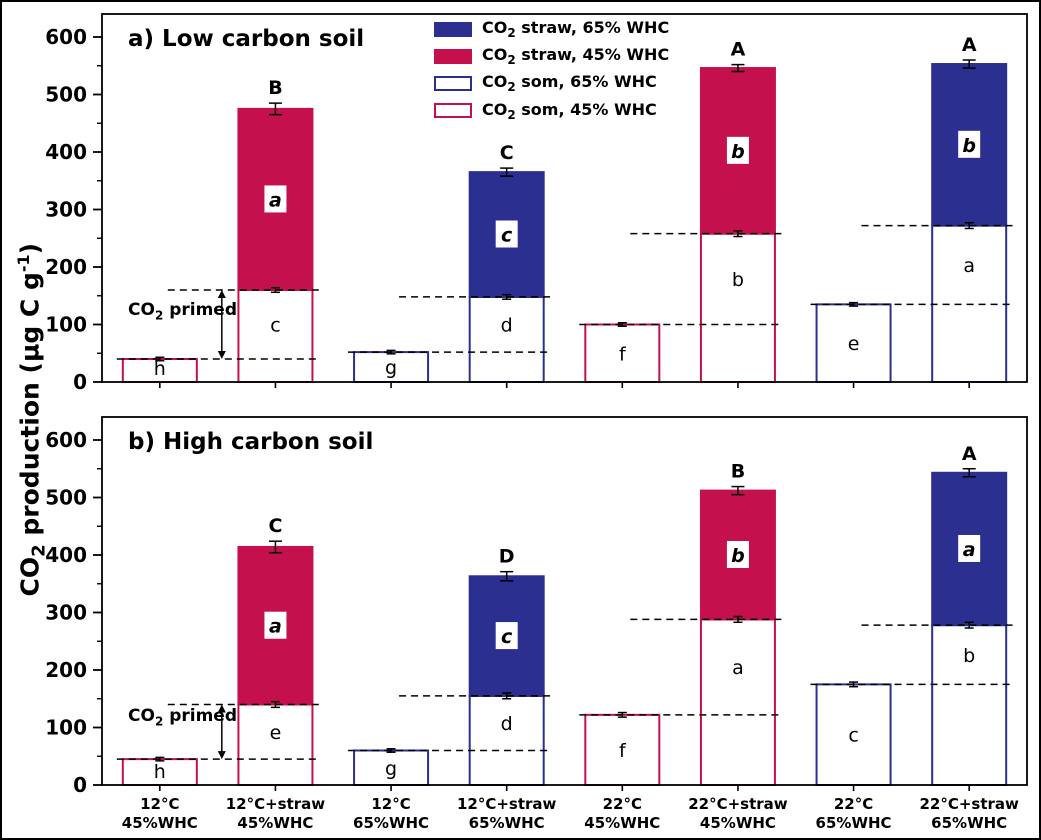 This screenshot has width=1041, height=840. I want to click on legend-label-post: som, 45% WHC, so click(586, 109).